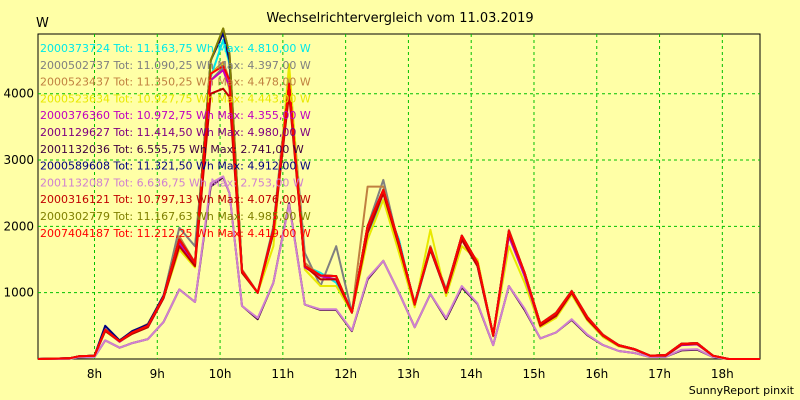 This screenshot has height=400, width=800. I want to click on y-tick-label: 2000, so click(18, 226).